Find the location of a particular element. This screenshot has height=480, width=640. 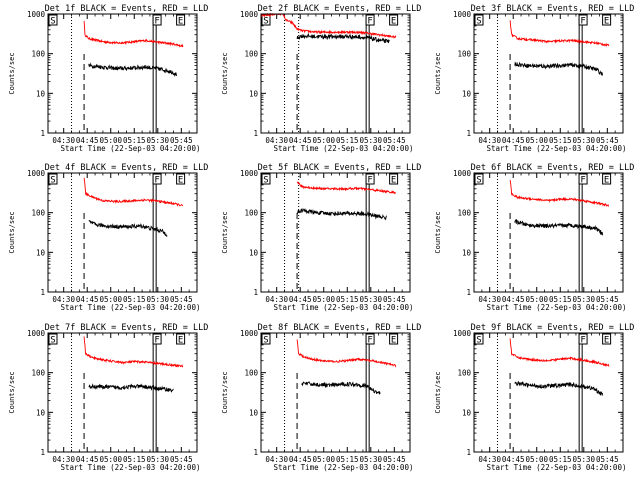

panel-title: Det 9f BLACK = Events, RED = LLD is located at coordinates (553, 328).